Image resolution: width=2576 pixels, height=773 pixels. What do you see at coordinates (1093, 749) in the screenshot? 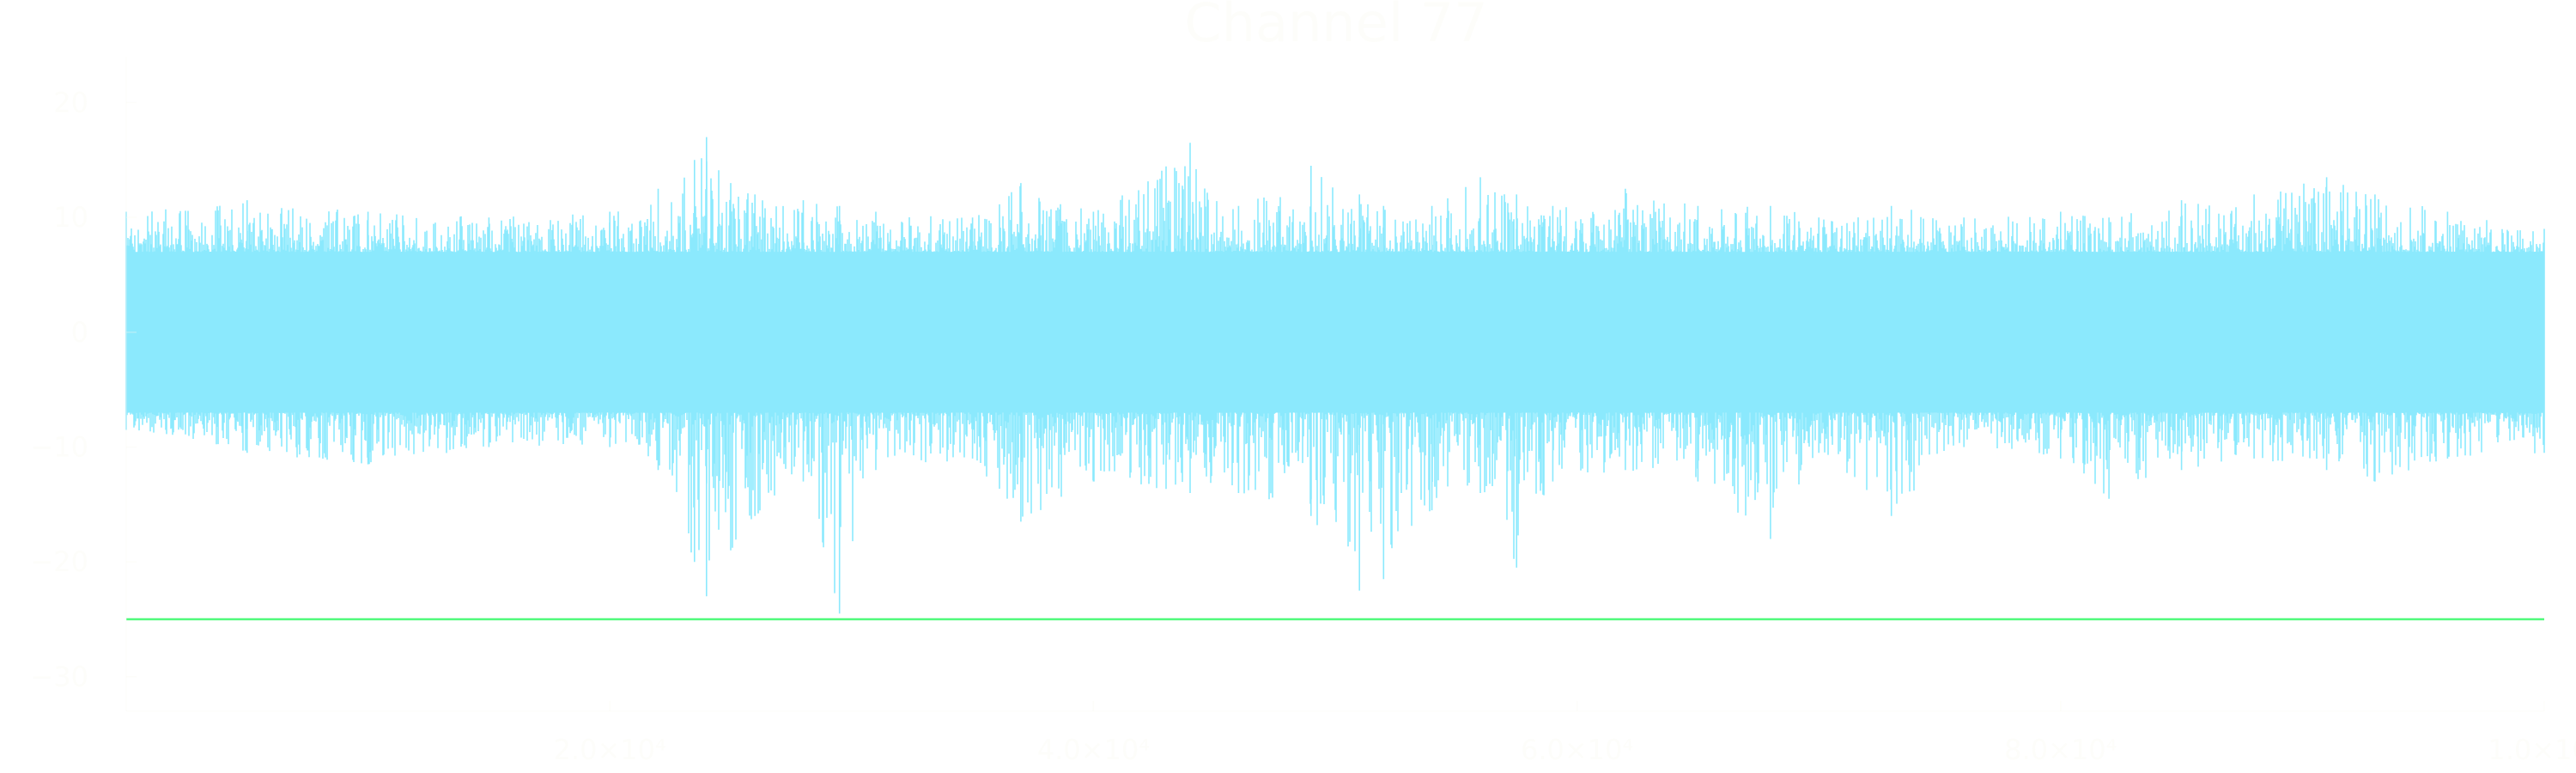
I see `x-tick-label: 4.0×10⁴` at bounding box center [1093, 749].